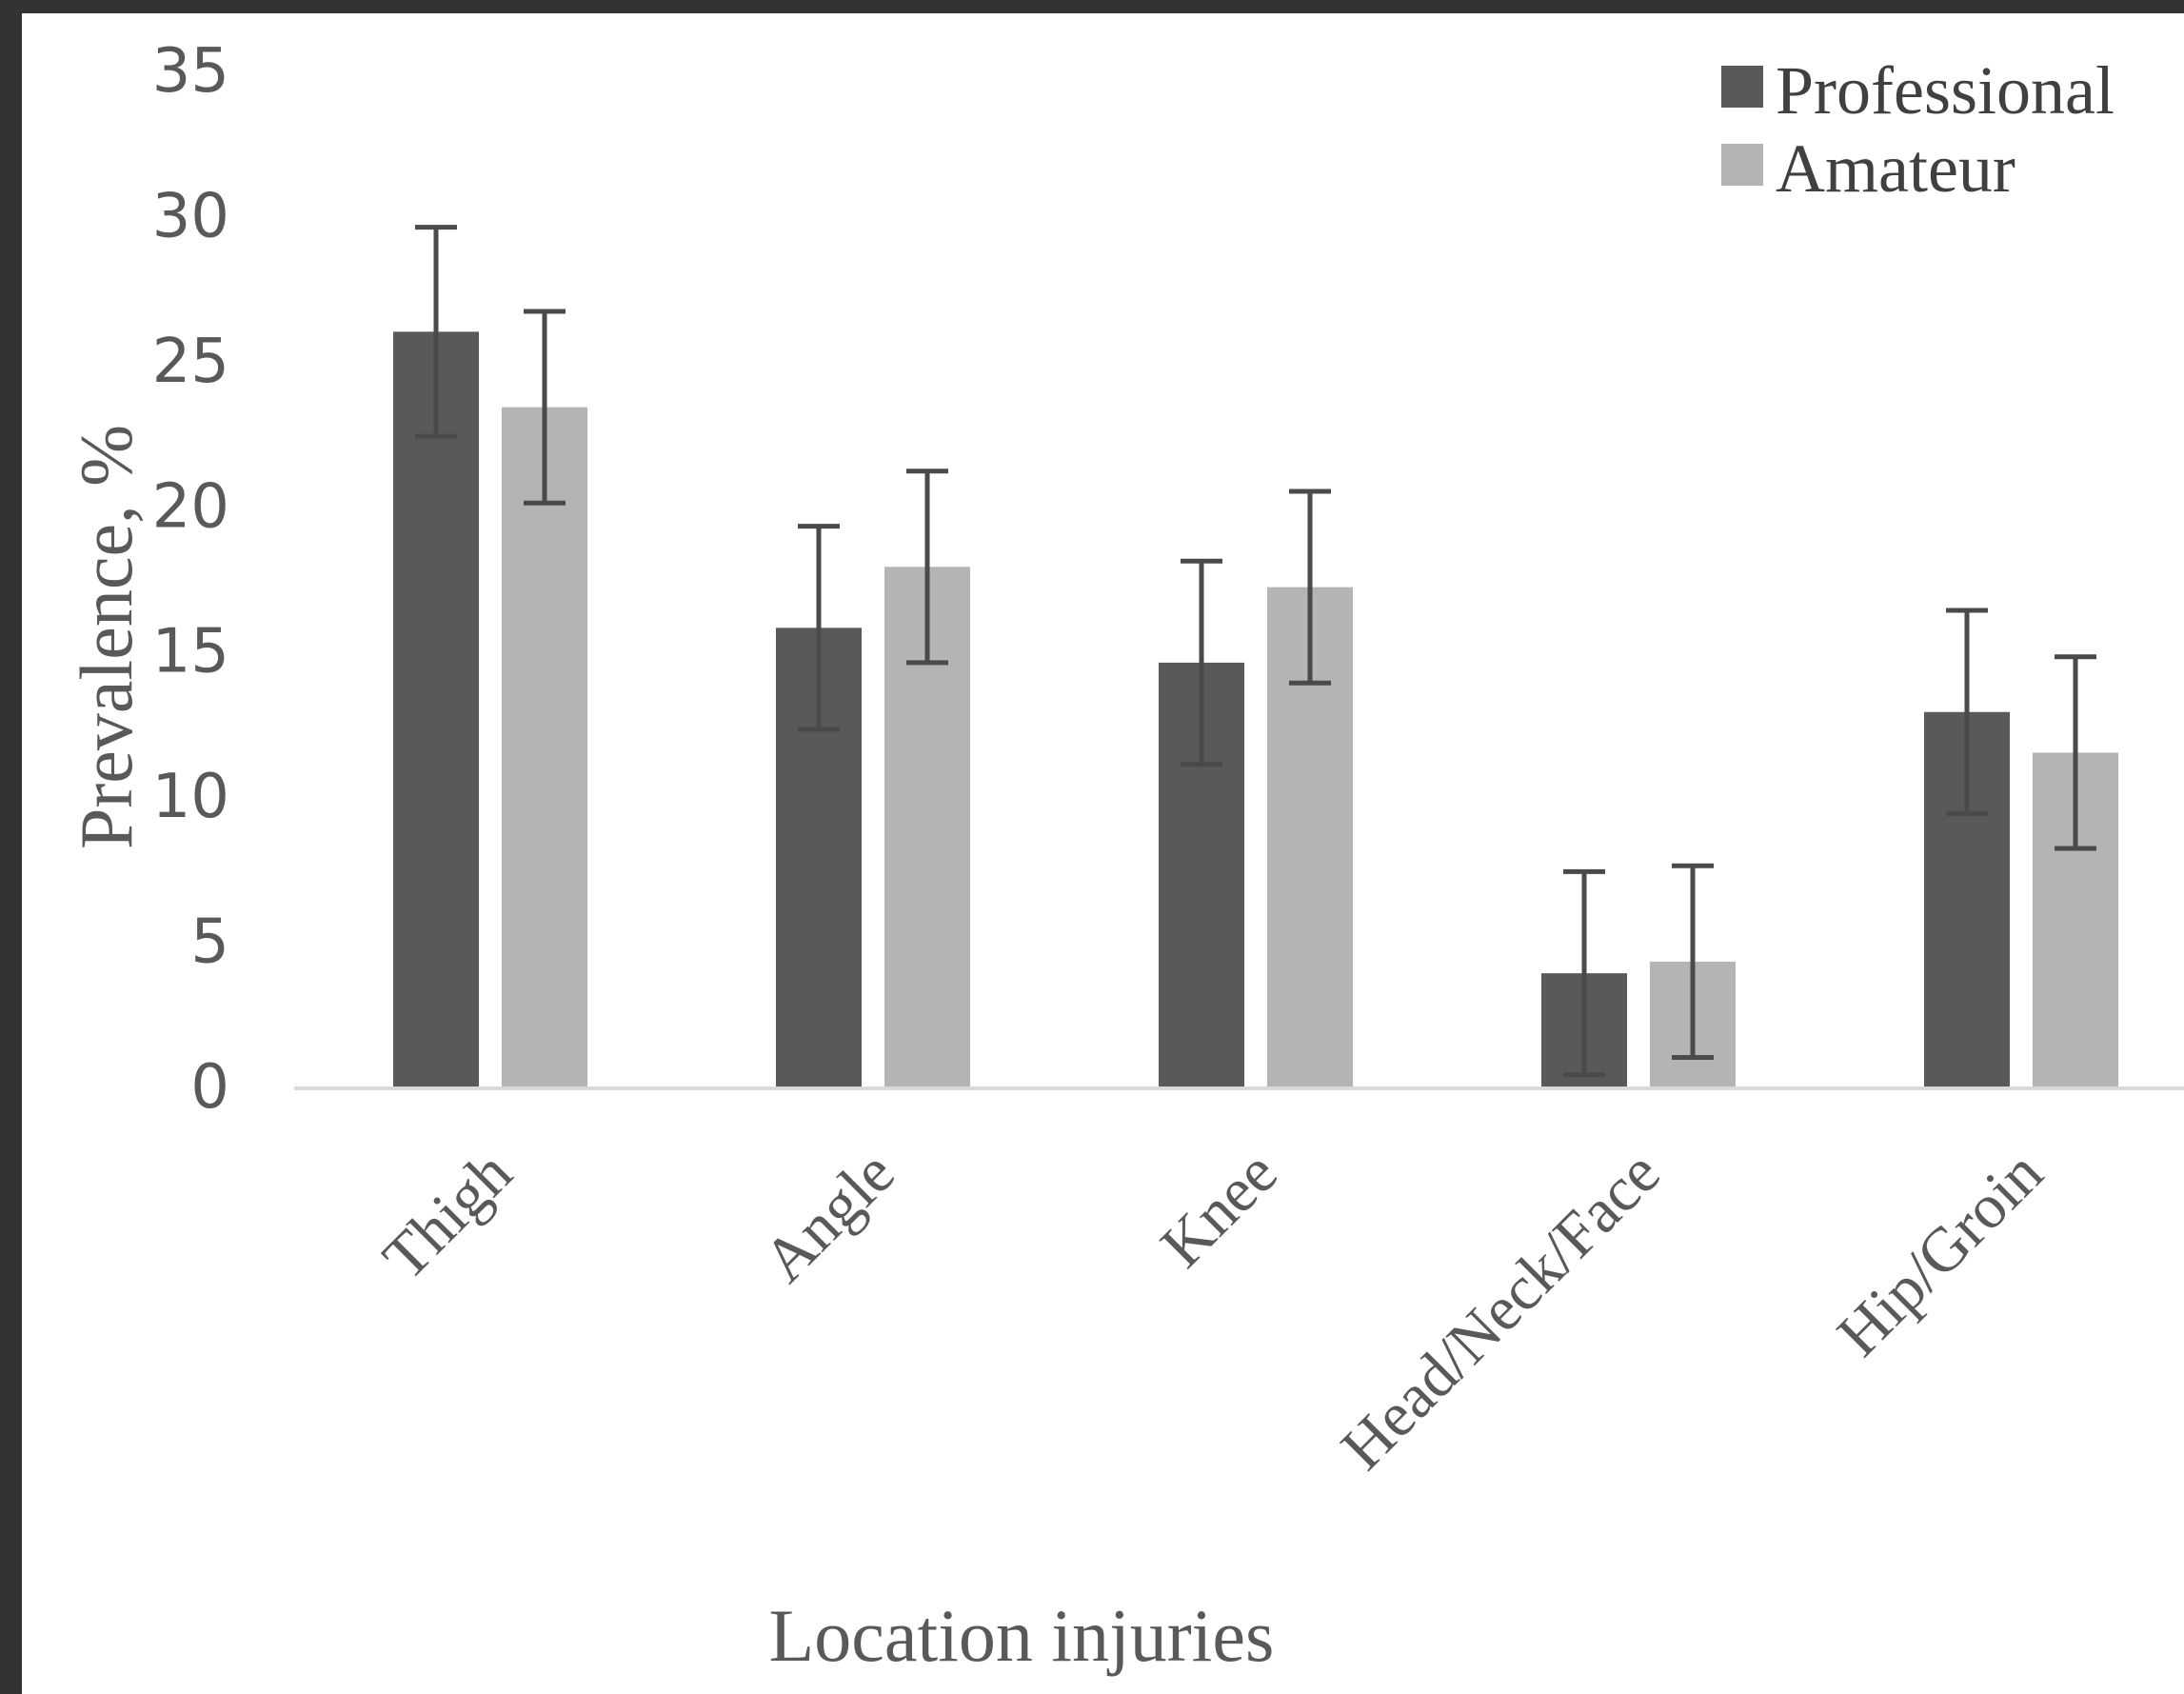 The width and height of the screenshot is (2184, 1694). Describe the element at coordinates (209, 1088) in the screenshot. I see `y-tick-label: 0` at that location.